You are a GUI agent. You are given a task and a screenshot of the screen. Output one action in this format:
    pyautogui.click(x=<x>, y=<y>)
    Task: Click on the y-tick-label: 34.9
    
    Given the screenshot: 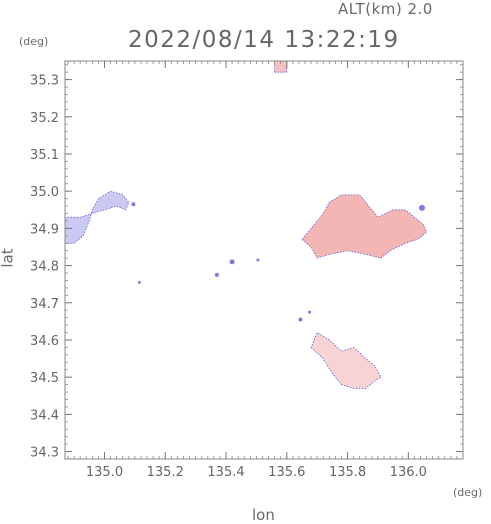 What is the action you would take?
    pyautogui.click(x=44, y=229)
    